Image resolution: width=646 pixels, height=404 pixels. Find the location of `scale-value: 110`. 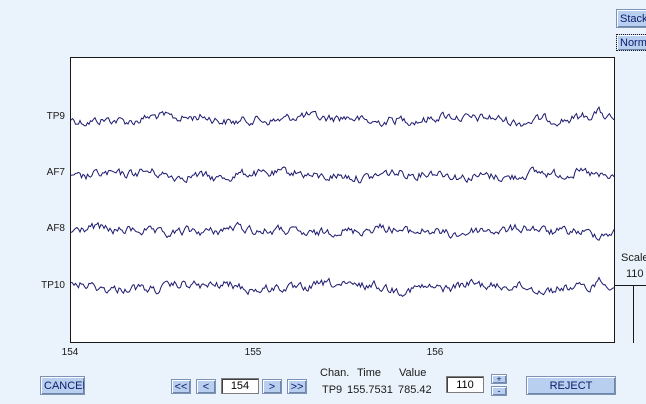

scale-value: 110 is located at coordinates (635, 274).